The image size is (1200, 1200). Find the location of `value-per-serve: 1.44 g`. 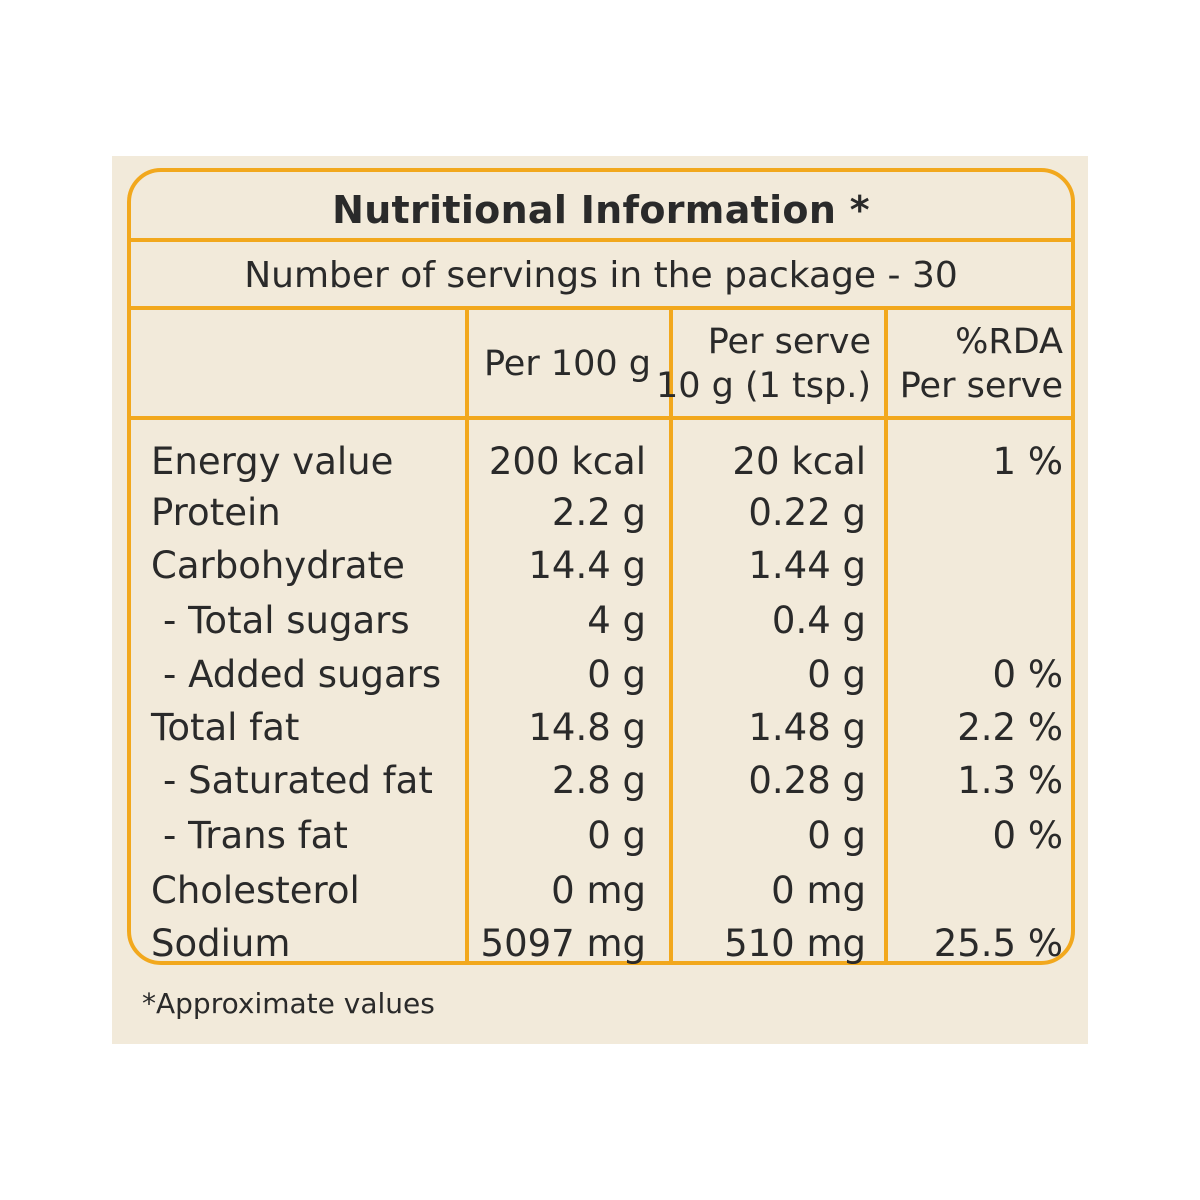

value-per-serve: 1.44 g is located at coordinates (807, 565).